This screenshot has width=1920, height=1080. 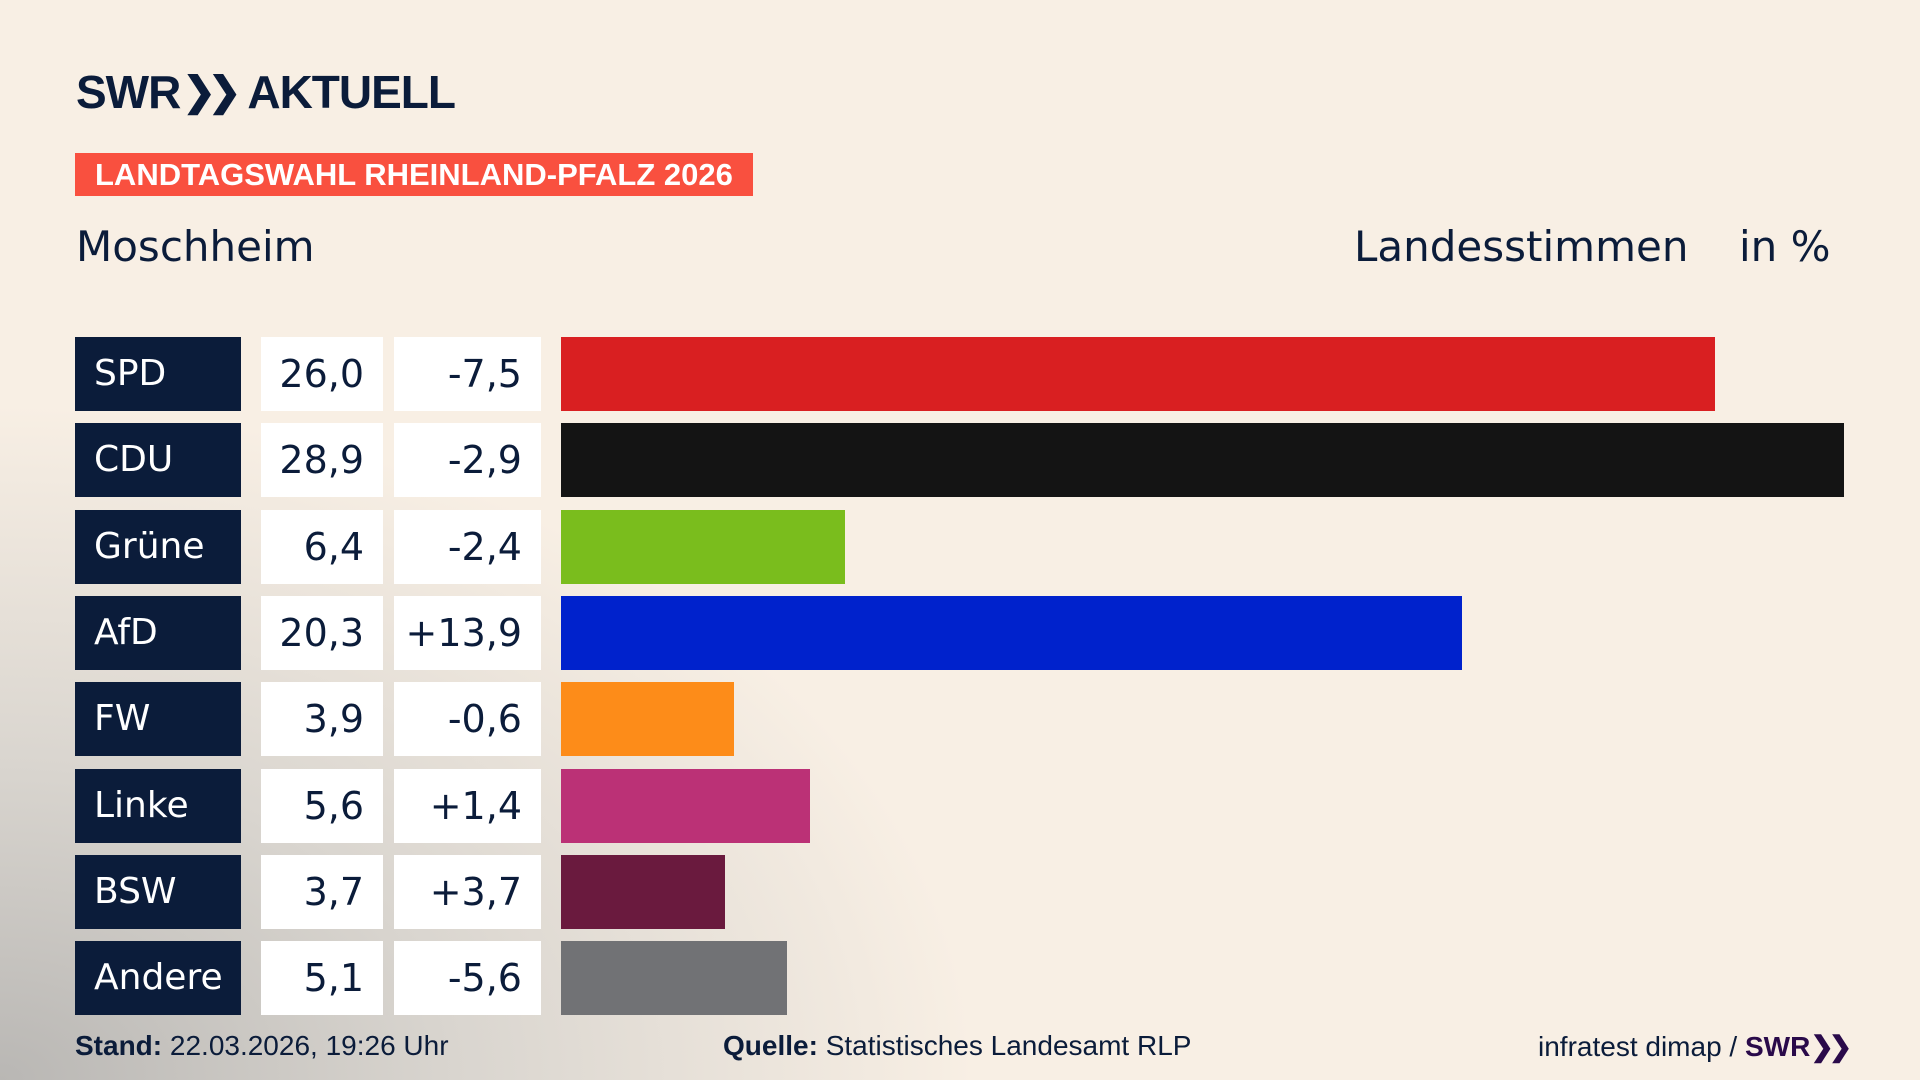 What do you see at coordinates (322, 719) in the screenshot?
I see `vote-share: 3,9` at bounding box center [322, 719].